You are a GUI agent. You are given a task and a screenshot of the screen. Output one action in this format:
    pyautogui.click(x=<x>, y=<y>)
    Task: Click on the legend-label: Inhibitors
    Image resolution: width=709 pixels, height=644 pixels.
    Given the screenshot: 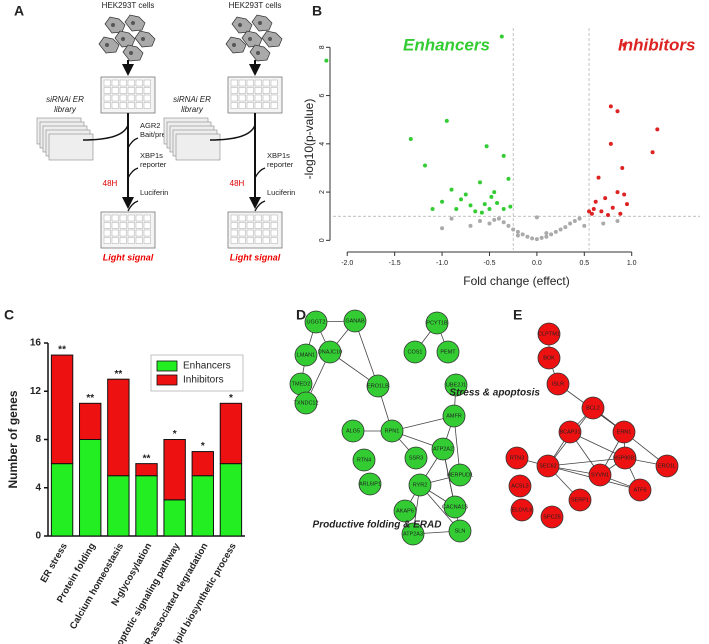 What is the action you would take?
    pyautogui.click(x=203, y=380)
    